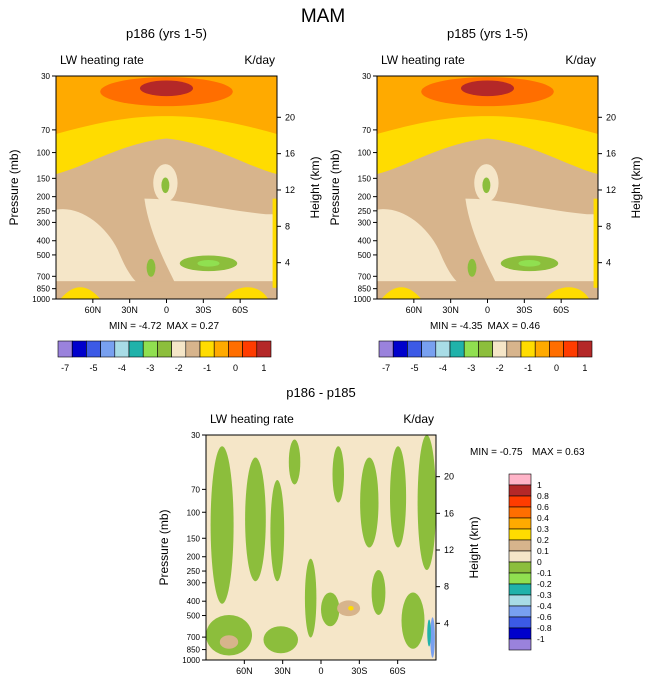 Image resolution: width=647 pixels, height=683 pixels. Describe the element at coordinates (485, 356) in the screenshot. I see `colorbar-p185: -7 -5 -4 -3 -2 -1 0 1` at that location.